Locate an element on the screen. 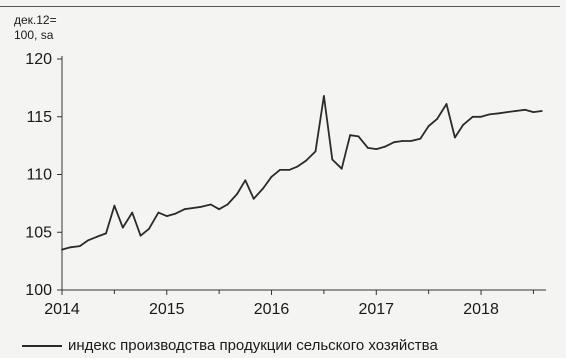  y-tick-label: 105 is located at coordinates (38, 232).